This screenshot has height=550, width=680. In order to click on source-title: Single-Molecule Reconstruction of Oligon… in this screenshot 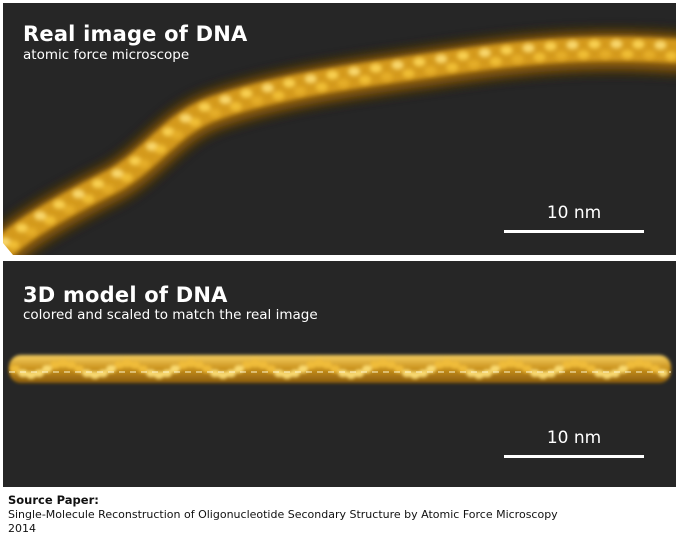, I will do `click(283, 514)`.